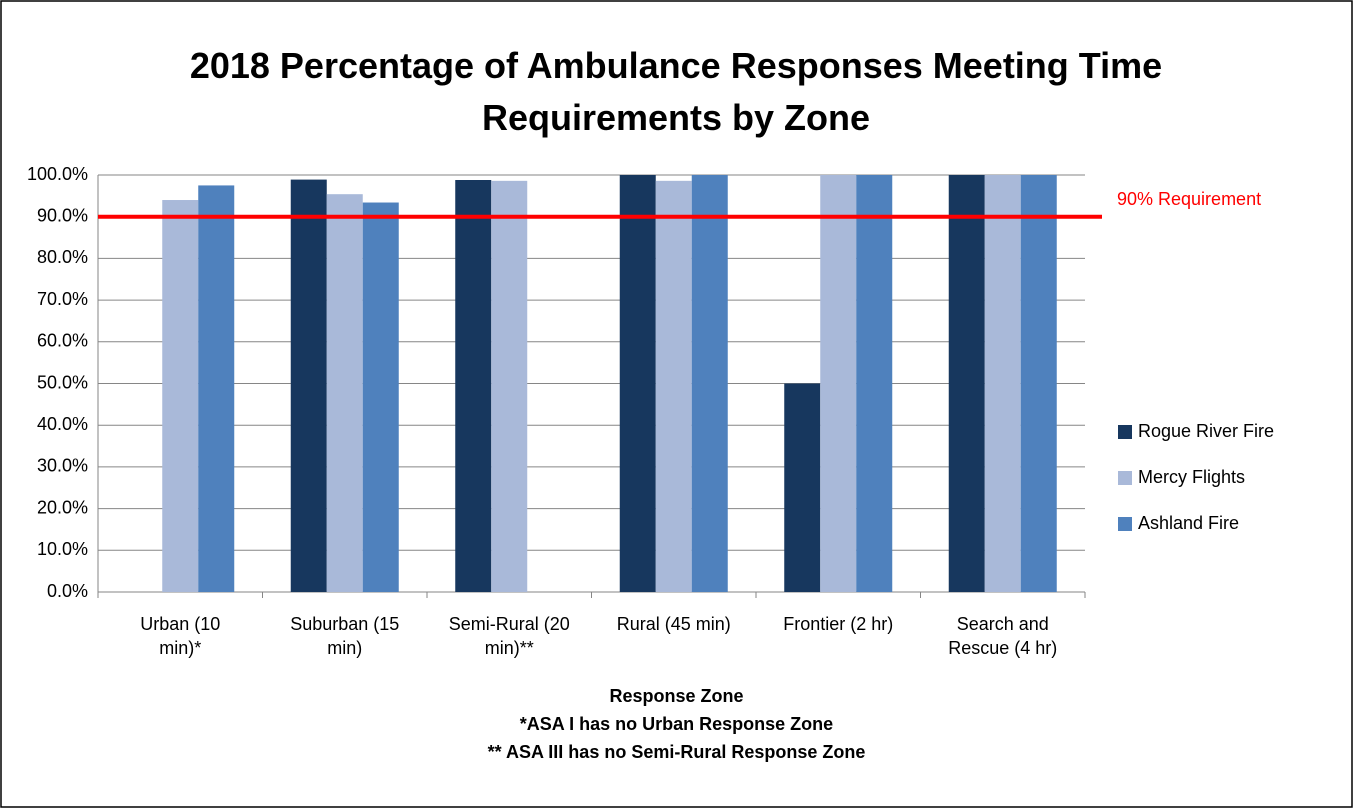  Describe the element at coordinates (62, 424) in the screenshot. I see `y-tick-label: 40.0%` at that location.